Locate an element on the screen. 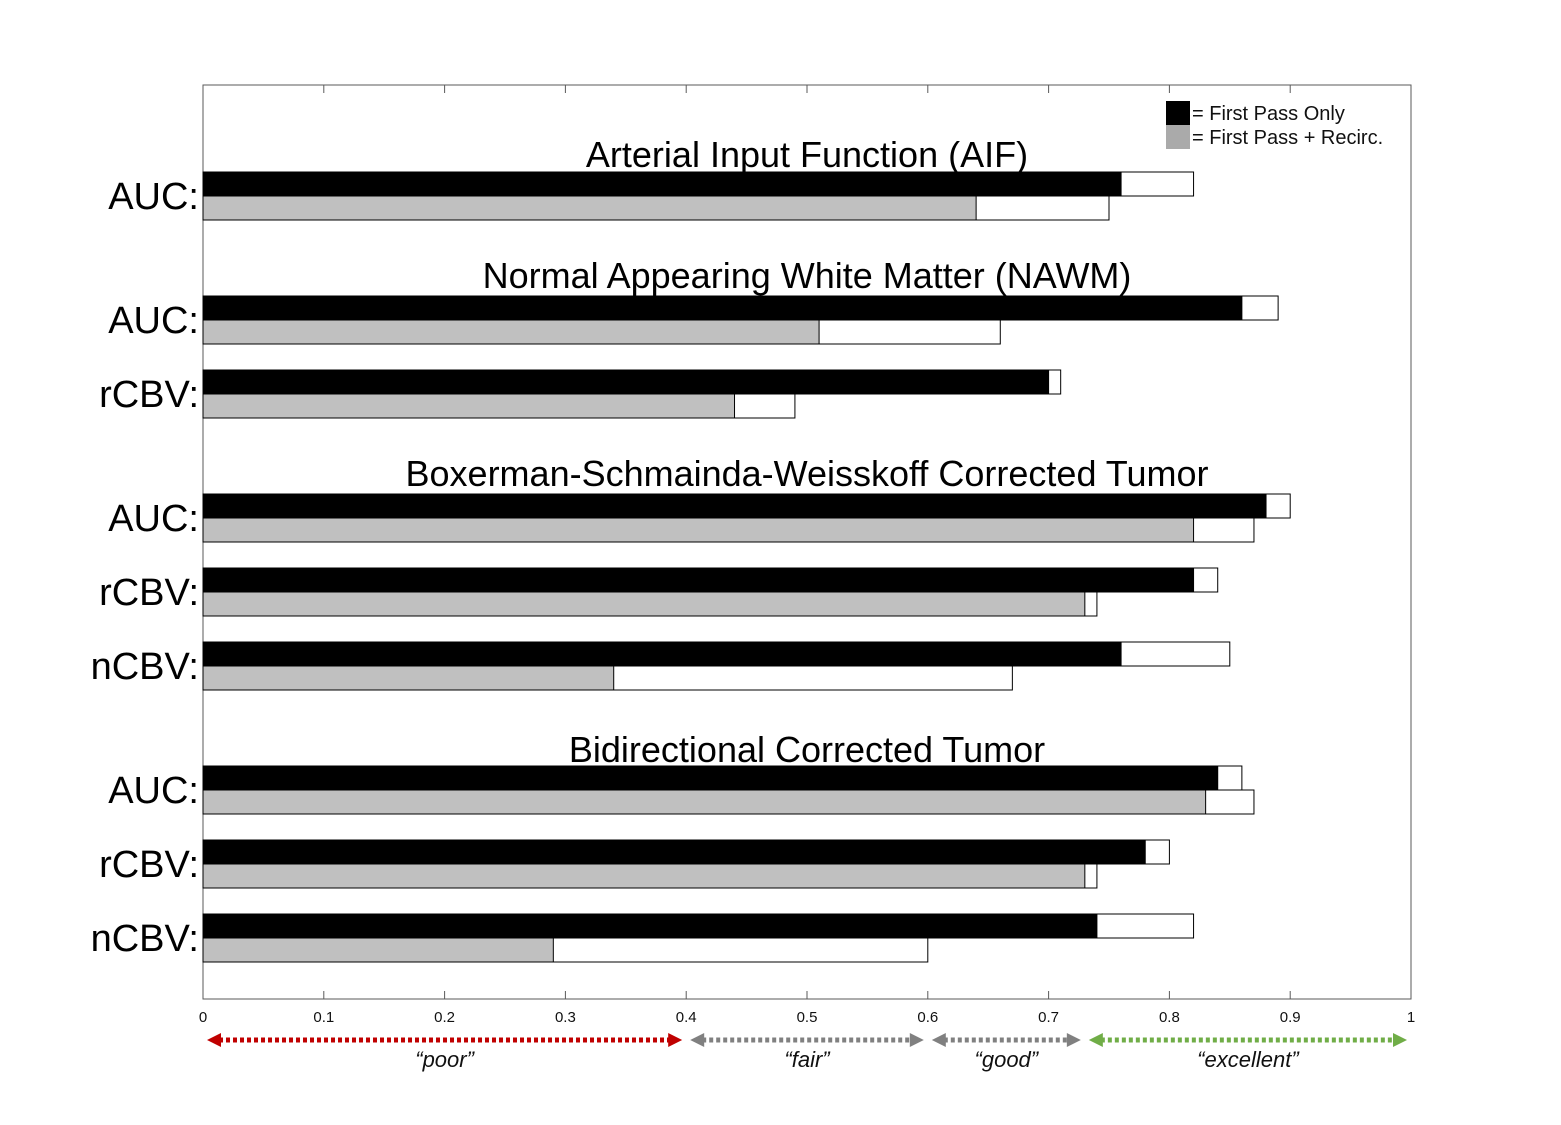 This screenshot has height=1125, width=1561. group-title: Bidirectional Corrected Tumor is located at coordinates (807, 749).